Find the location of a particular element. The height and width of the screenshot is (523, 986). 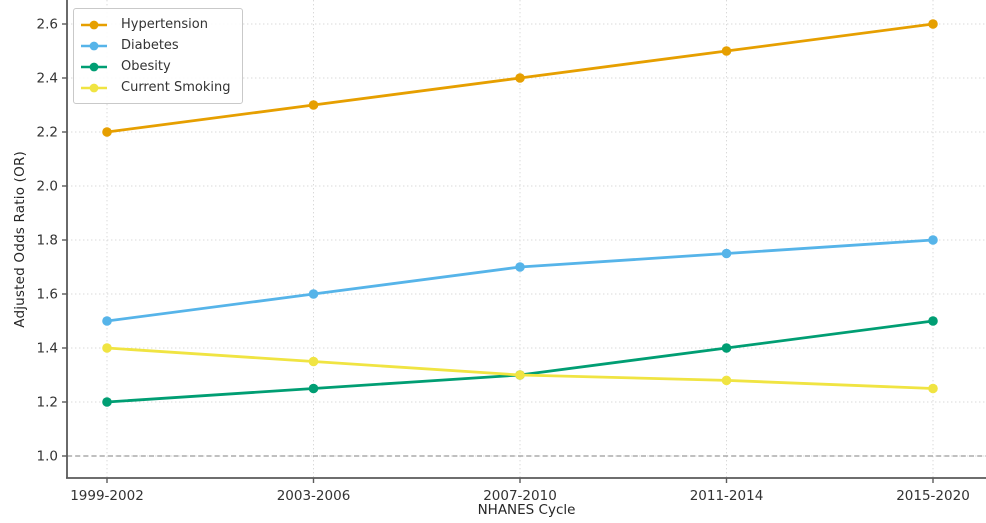

y-axis-label-wrap: Adjusted Odds Ratio (OR) is located at coordinates (20, 239).